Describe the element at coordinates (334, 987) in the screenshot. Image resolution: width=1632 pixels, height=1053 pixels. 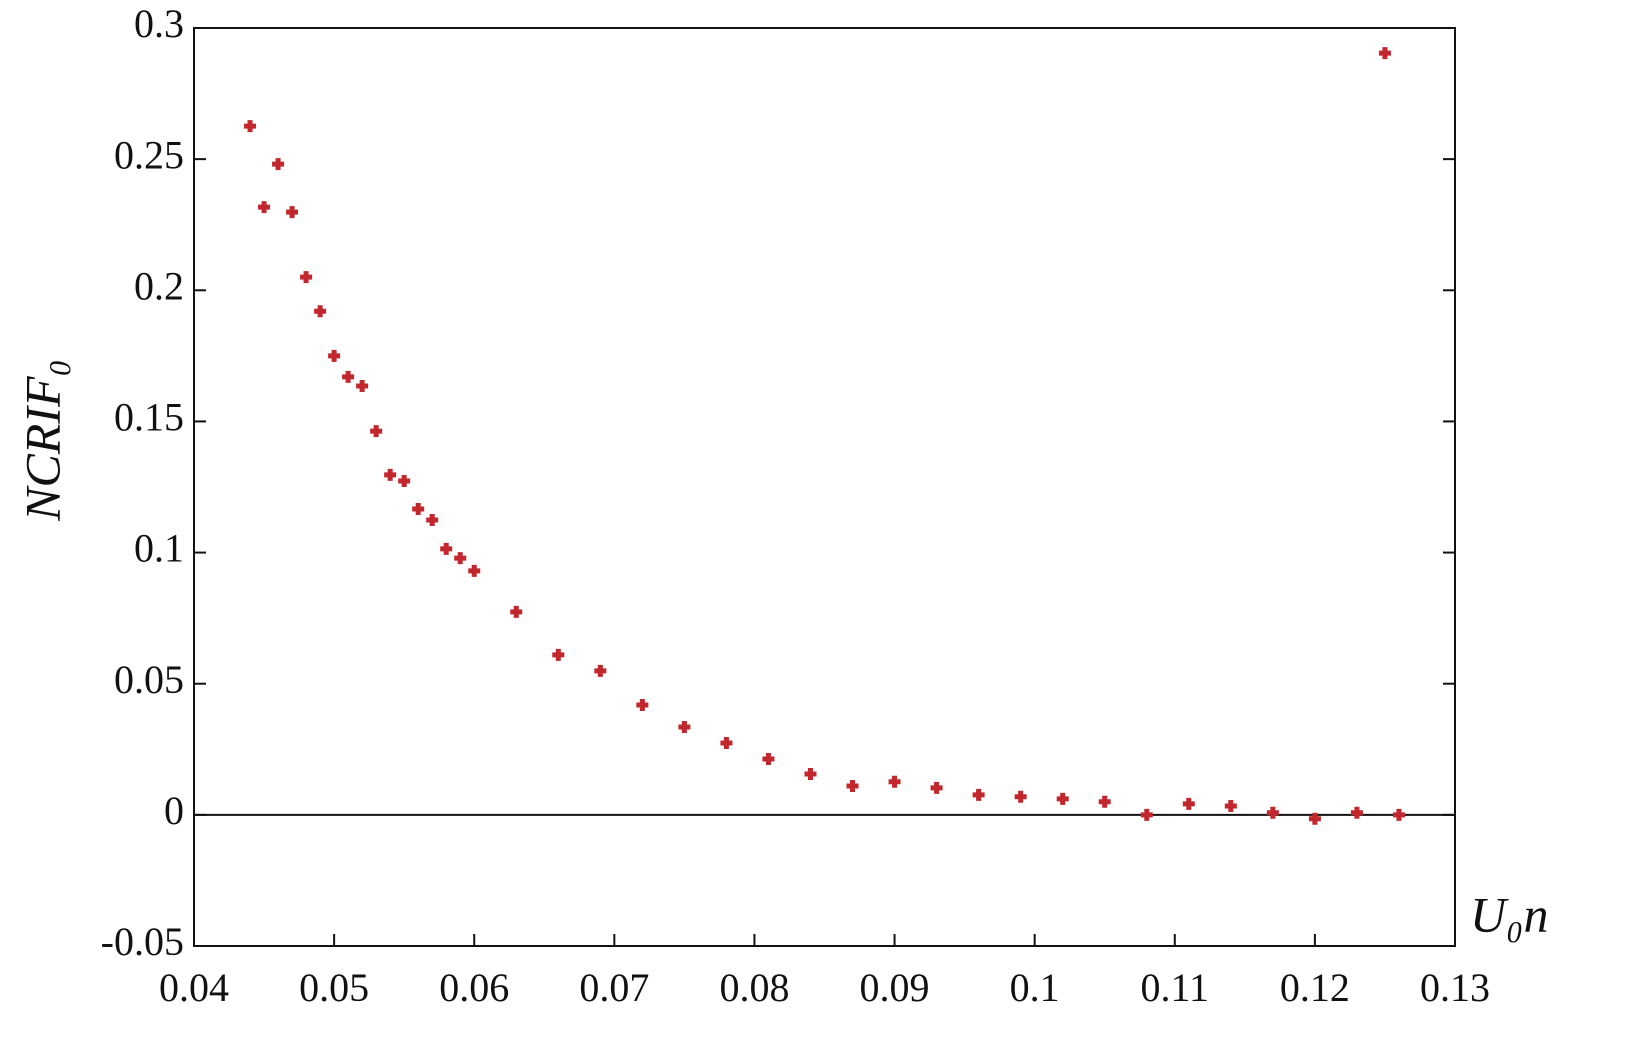
I see `x-tick-label: 0.05` at that location.